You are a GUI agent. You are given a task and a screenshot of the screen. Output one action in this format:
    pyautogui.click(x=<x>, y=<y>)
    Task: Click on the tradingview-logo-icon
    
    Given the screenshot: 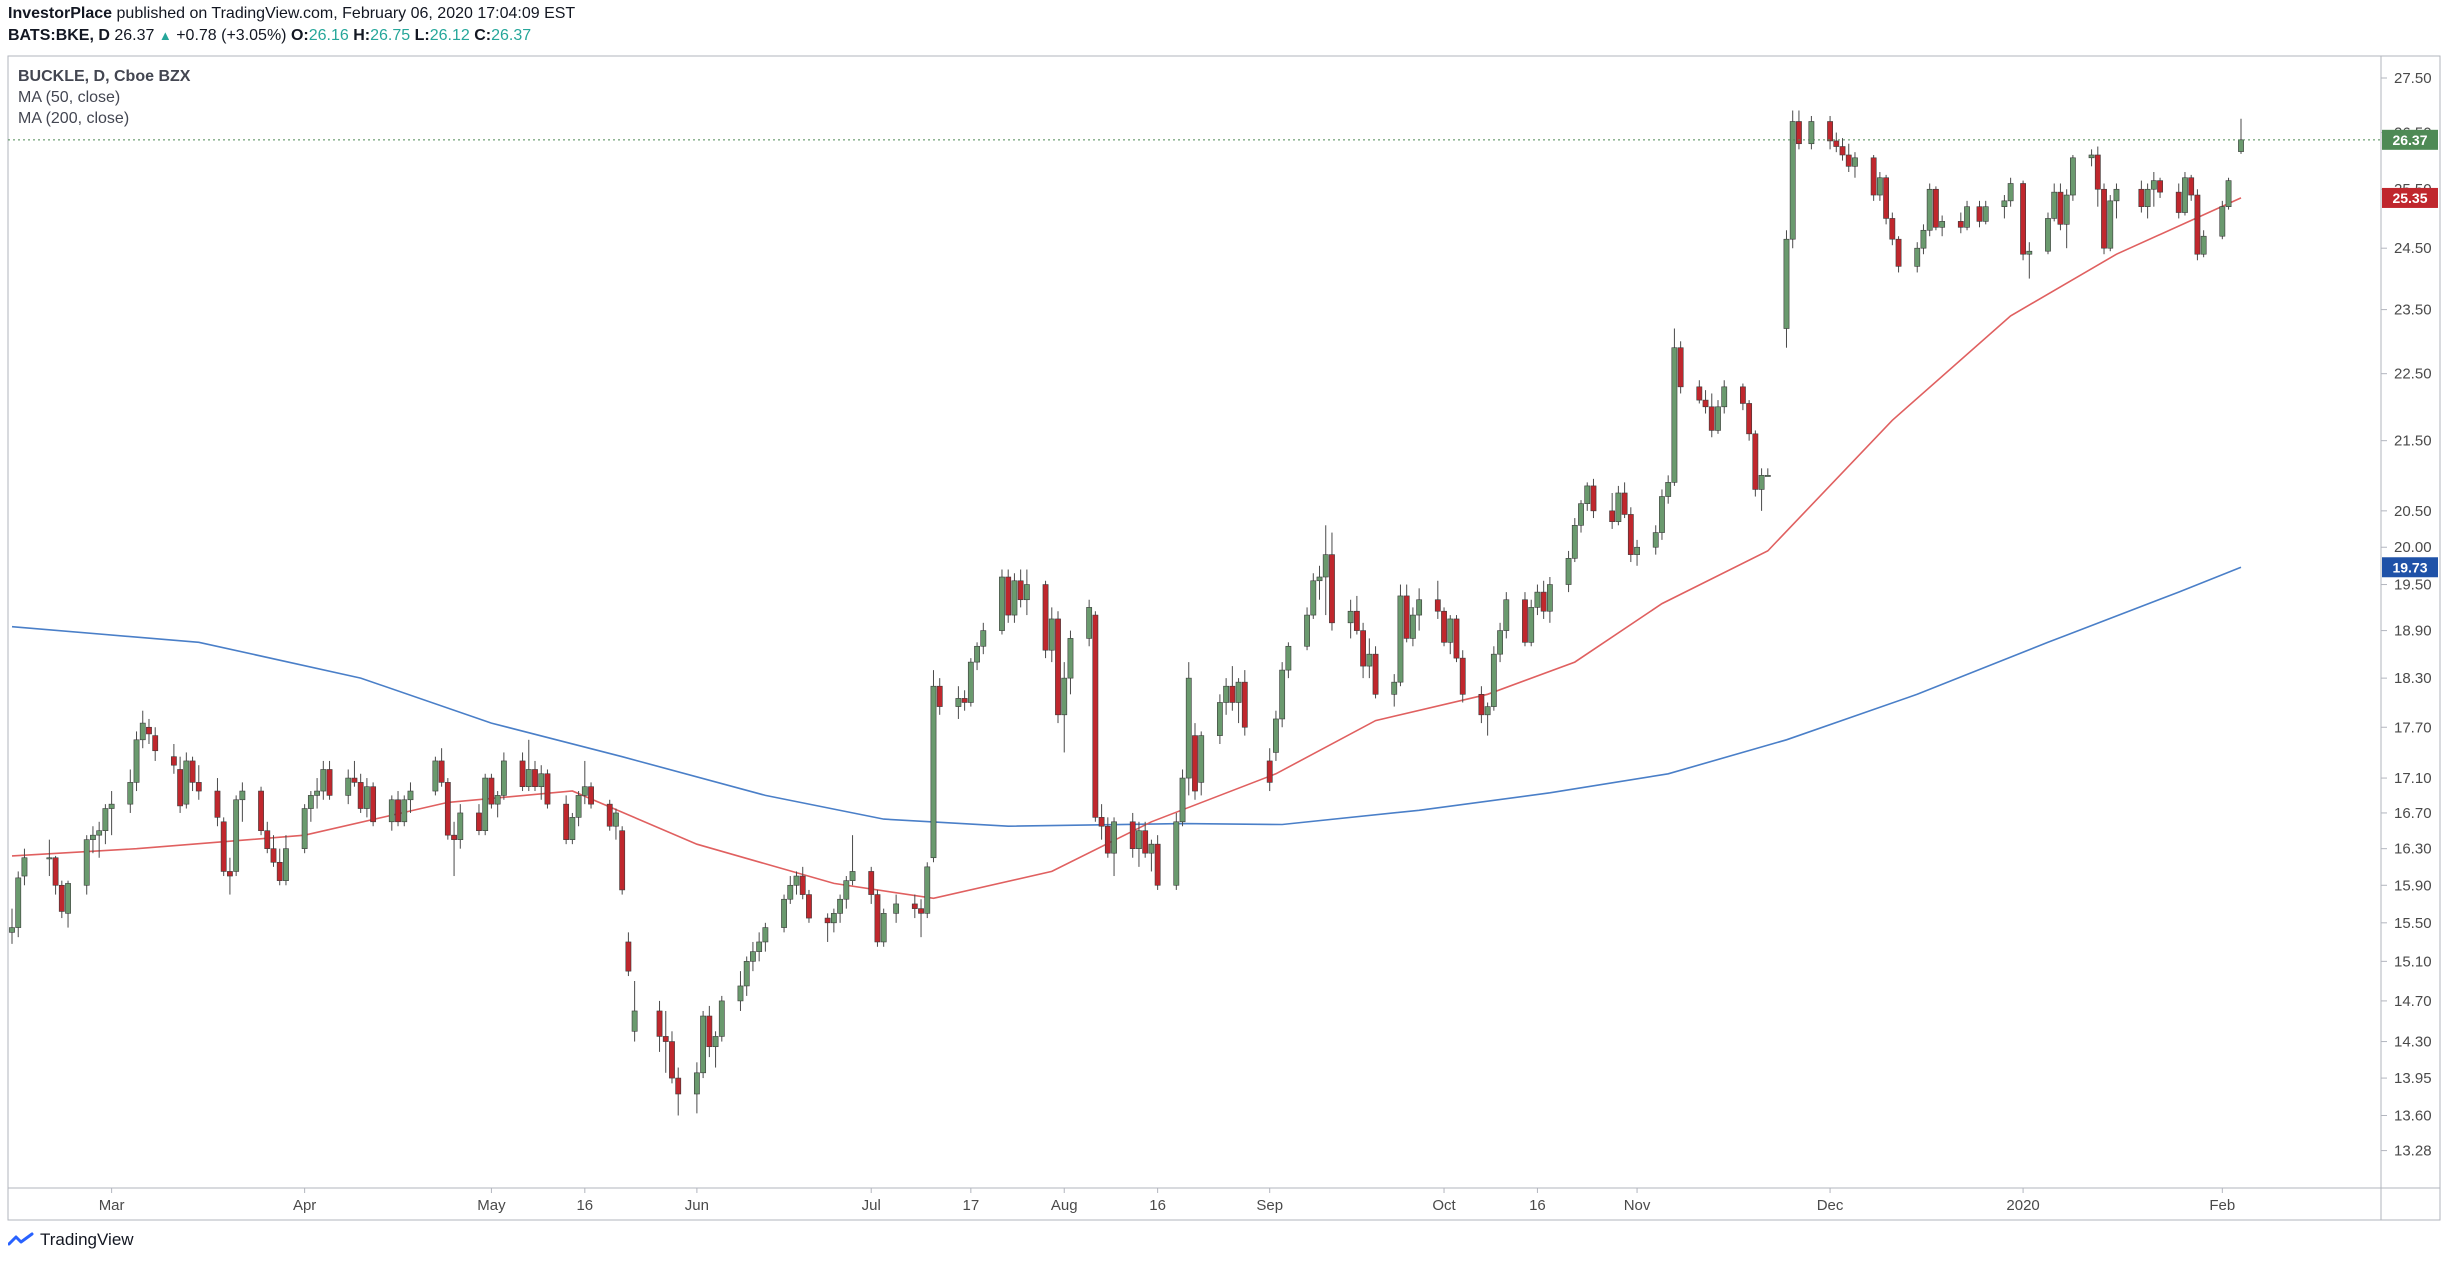 What is the action you would take?
    pyautogui.click(x=21, y=1239)
    